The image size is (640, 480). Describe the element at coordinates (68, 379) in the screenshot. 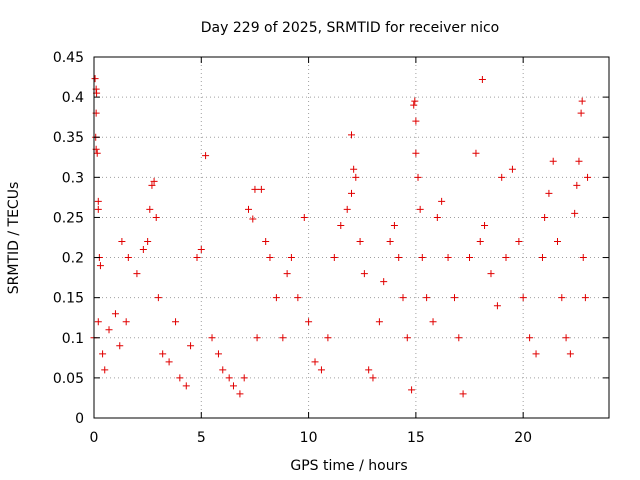

I see `y-tick-label: 0.05` at that location.